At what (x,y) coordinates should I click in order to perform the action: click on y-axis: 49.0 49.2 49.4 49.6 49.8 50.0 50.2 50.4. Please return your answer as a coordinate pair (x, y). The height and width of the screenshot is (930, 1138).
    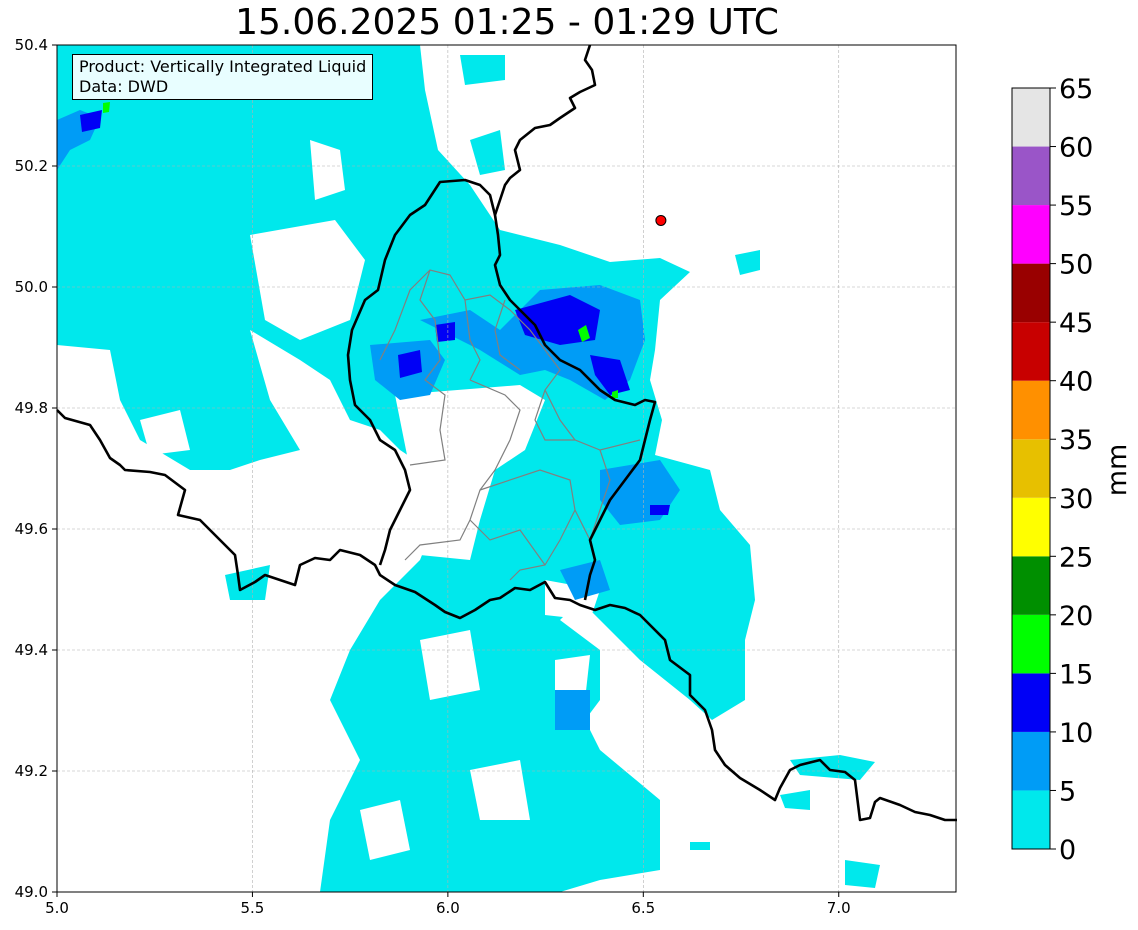
    Looking at the image, I should click on (36, 468).